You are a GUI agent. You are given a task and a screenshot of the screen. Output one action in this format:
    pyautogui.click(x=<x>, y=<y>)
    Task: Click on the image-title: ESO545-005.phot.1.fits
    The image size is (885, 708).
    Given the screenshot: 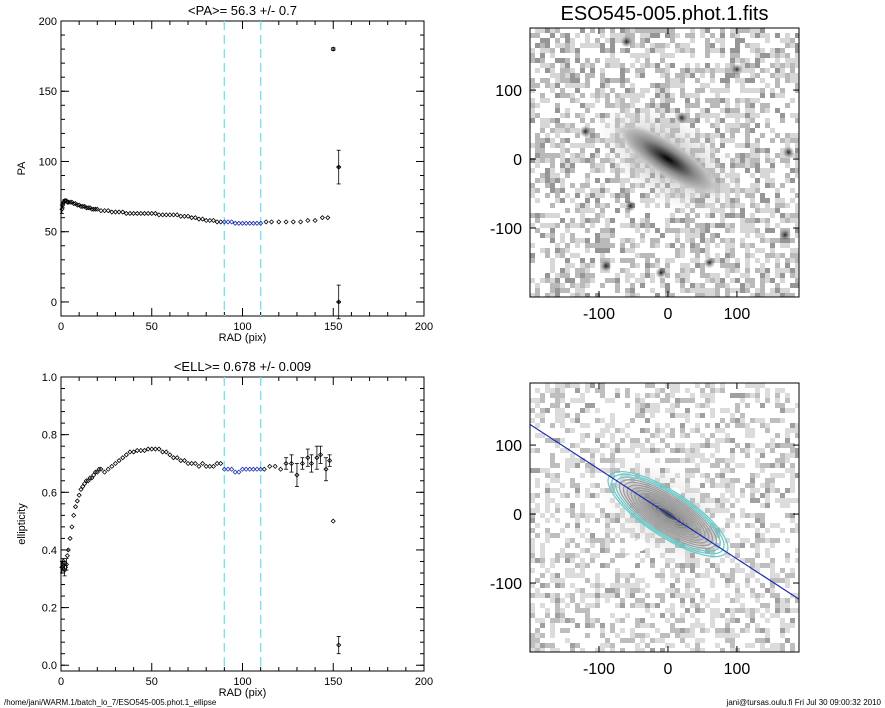 What is the action you would take?
    pyautogui.click(x=665, y=14)
    